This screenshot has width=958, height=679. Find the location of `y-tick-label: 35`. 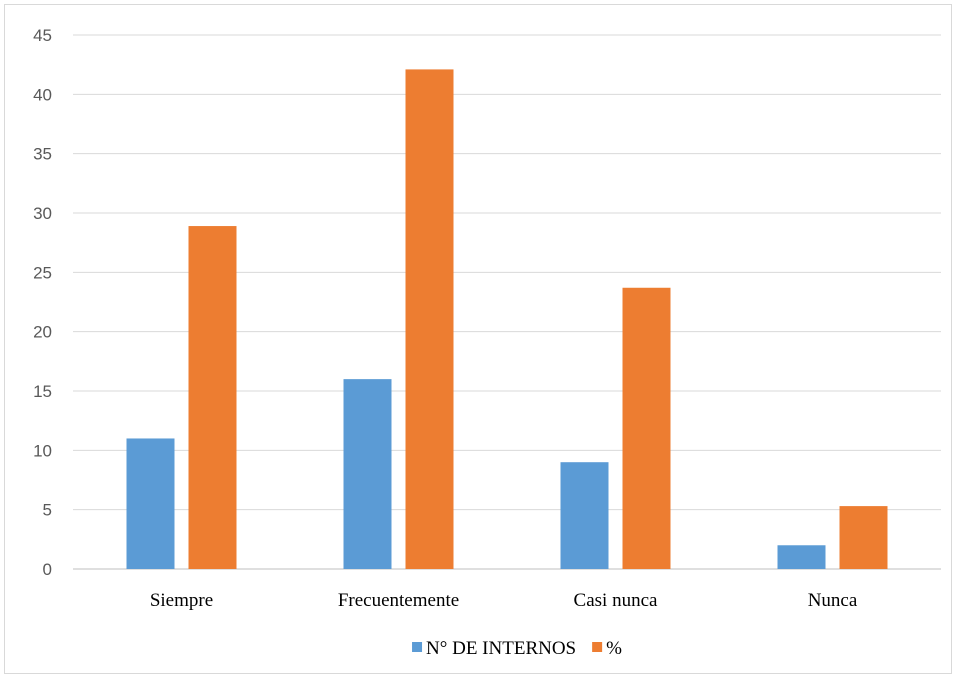

y-tick-label: 35 is located at coordinates (42, 154).